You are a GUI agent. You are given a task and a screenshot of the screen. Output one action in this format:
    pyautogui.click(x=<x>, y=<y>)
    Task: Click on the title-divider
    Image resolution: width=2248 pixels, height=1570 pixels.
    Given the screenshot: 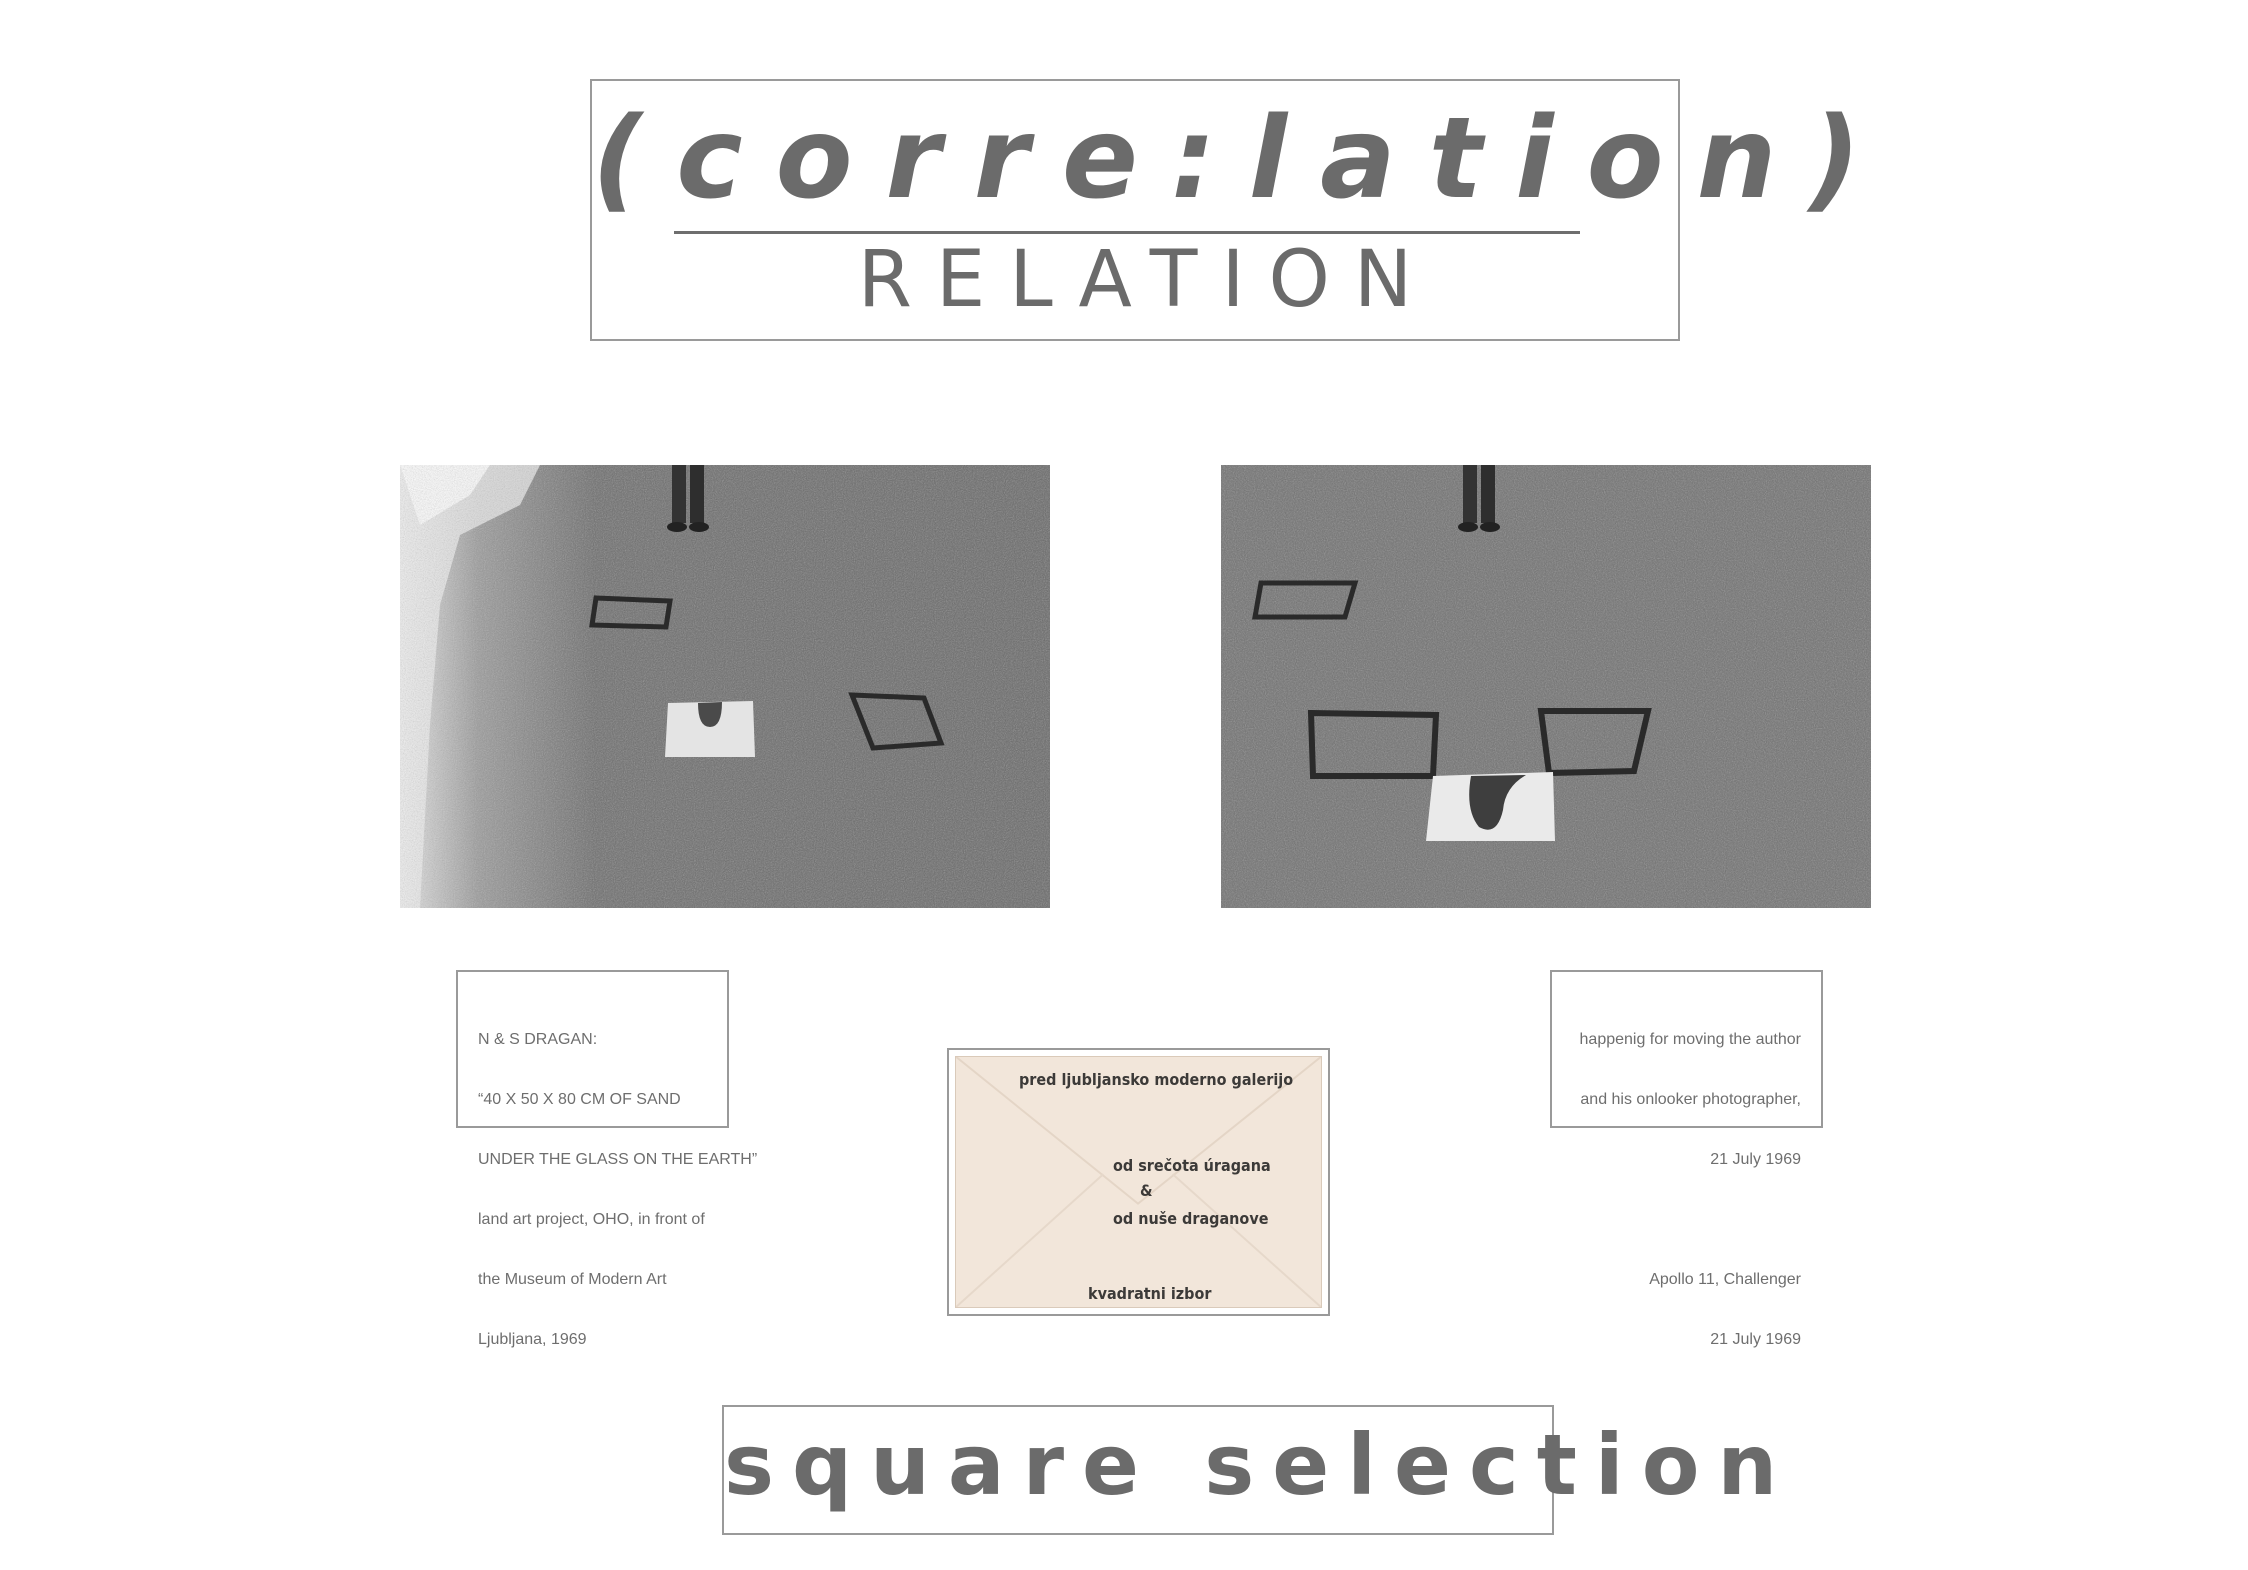 What is the action you would take?
    pyautogui.click(x=1127, y=232)
    